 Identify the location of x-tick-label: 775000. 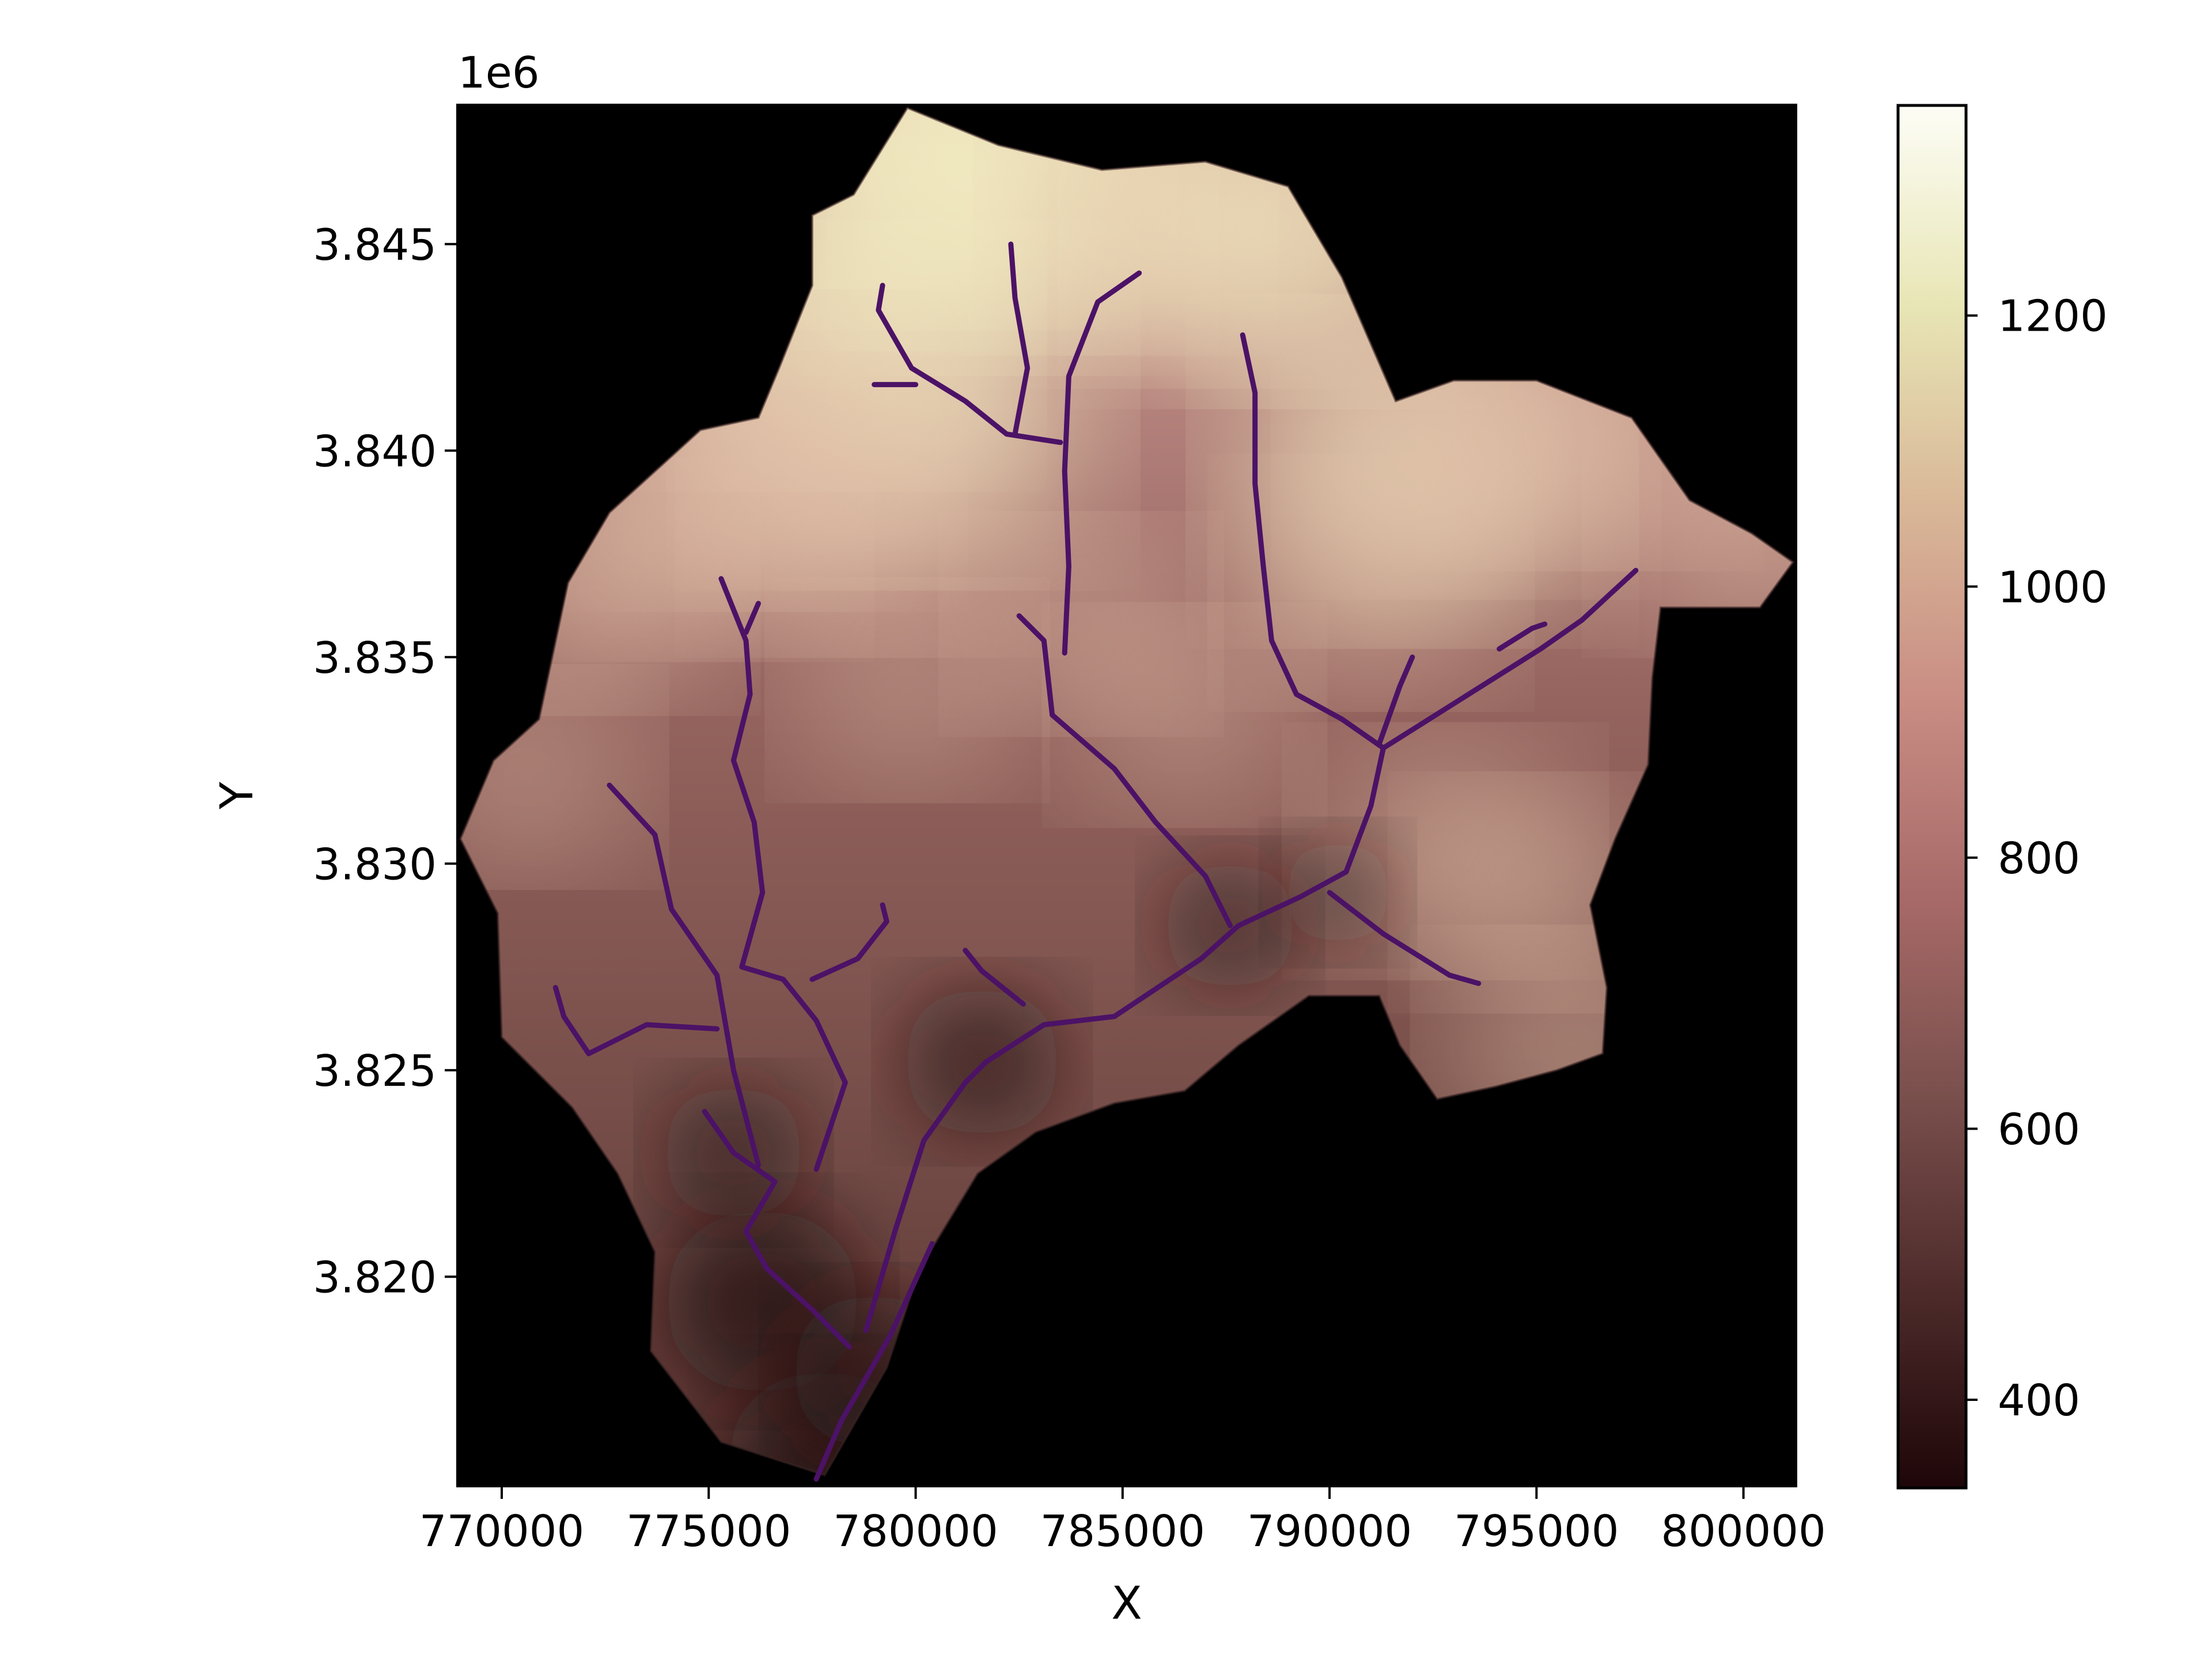
(708, 1531).